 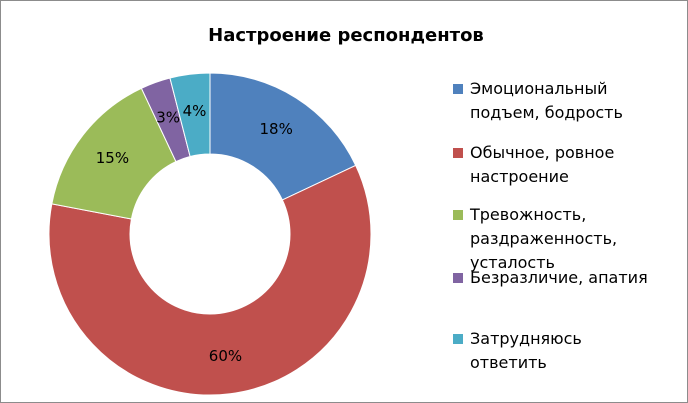 What do you see at coordinates (276, 129) in the screenshot?
I see `data-label: 18%` at bounding box center [276, 129].